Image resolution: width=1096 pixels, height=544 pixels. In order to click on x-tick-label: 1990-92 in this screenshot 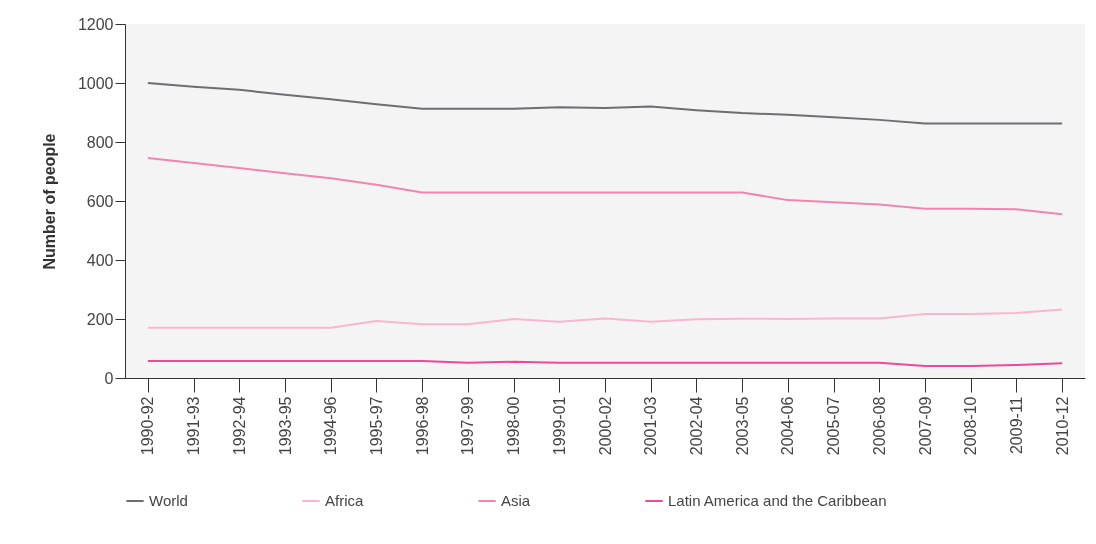, I will do `click(148, 426)`.